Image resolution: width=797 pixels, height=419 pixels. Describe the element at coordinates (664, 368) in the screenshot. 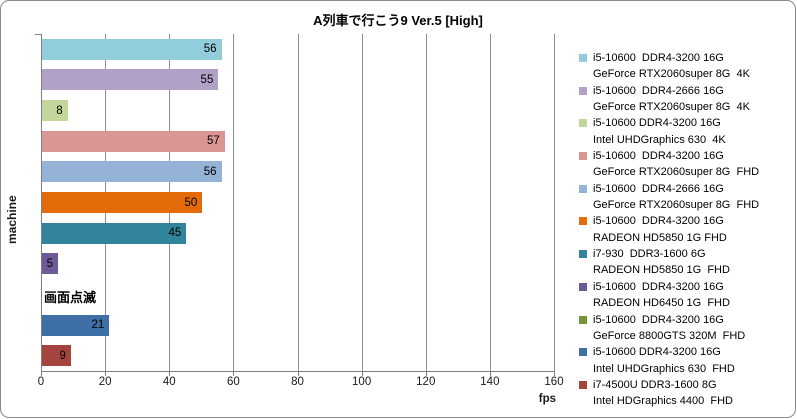

I see `legend-label-line2: Intel UHDGraphics 630 FHD` at that location.